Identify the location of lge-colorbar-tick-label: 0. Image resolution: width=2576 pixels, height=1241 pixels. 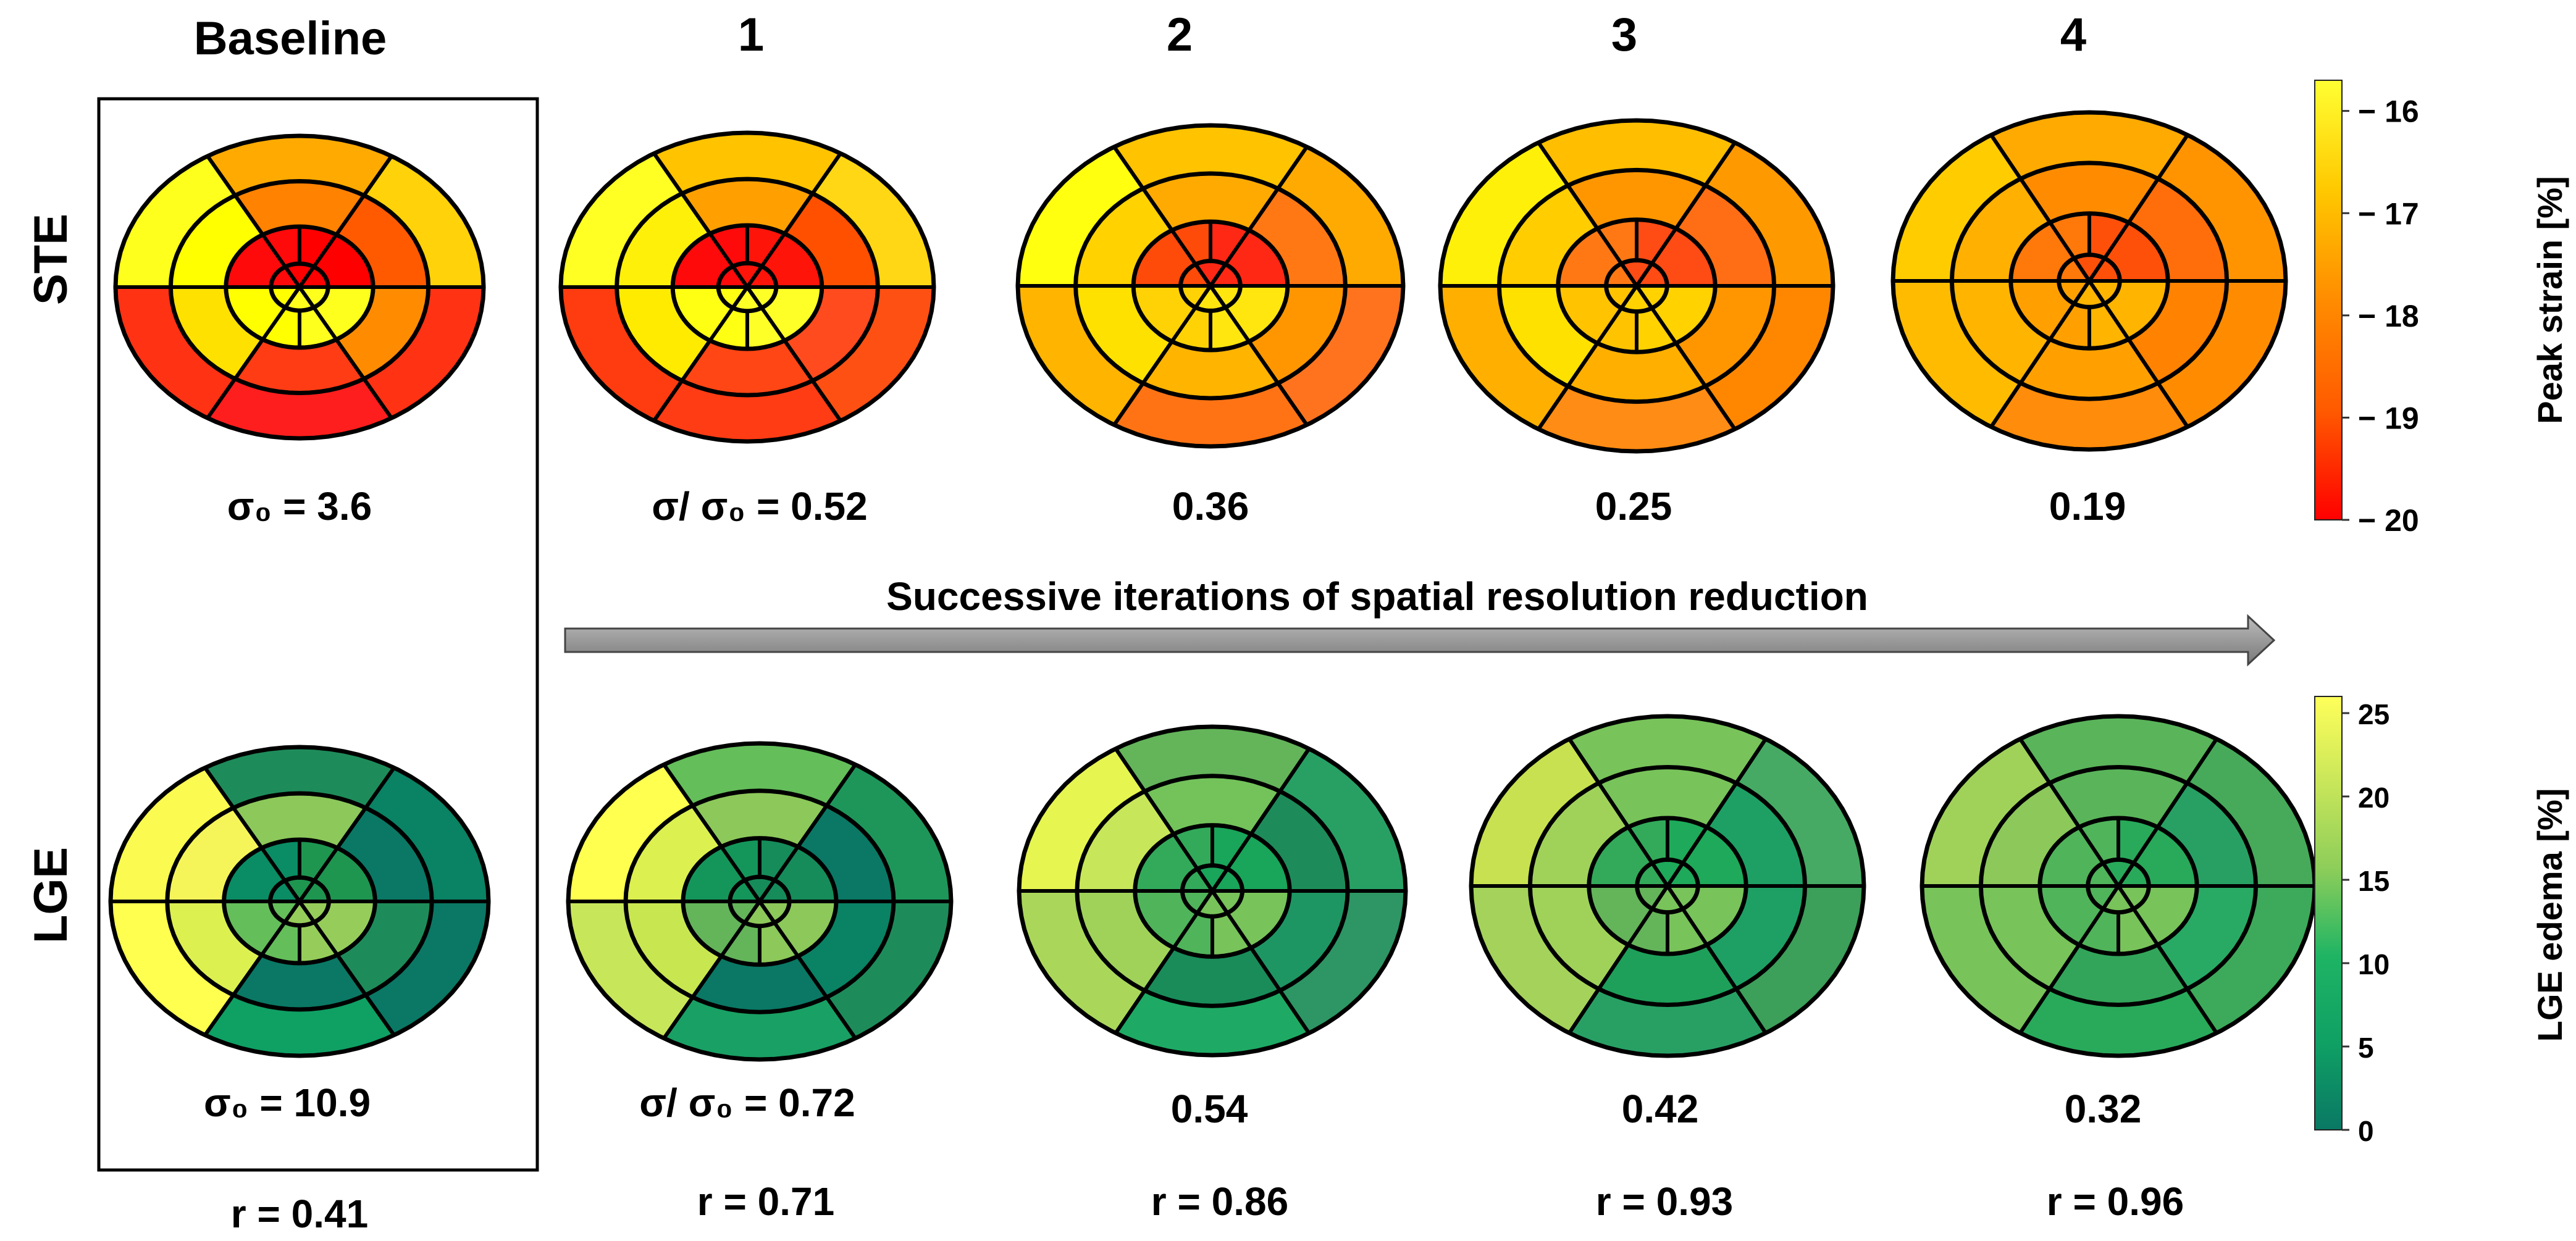
(2366, 1131).